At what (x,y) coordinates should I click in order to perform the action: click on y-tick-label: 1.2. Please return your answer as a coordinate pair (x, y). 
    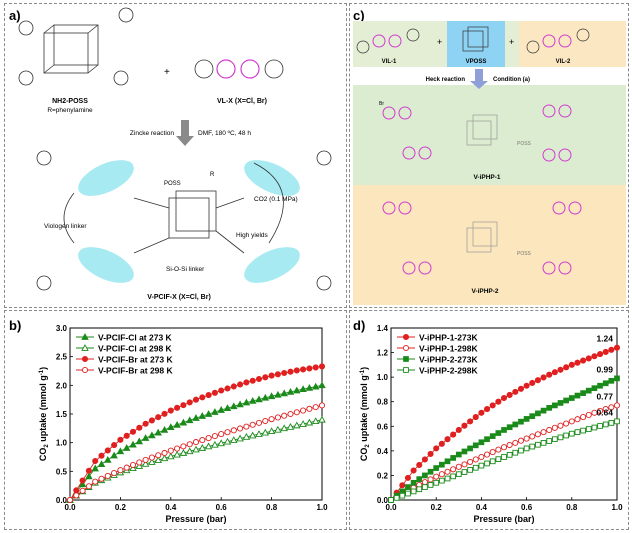
    Looking at the image, I should click on (383, 353).